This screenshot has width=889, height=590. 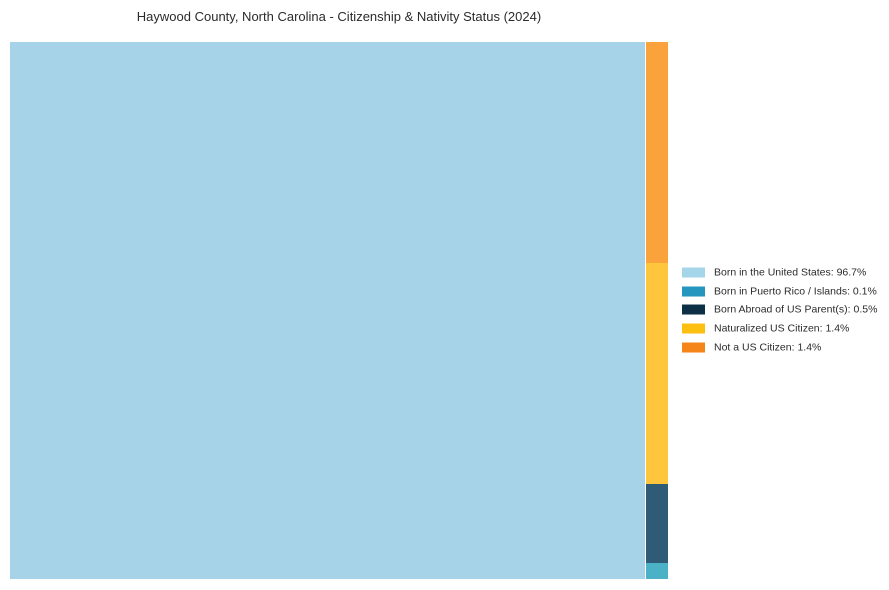 I want to click on legend-label: Naturalized US Citizen: 1.4%, so click(x=782, y=328).